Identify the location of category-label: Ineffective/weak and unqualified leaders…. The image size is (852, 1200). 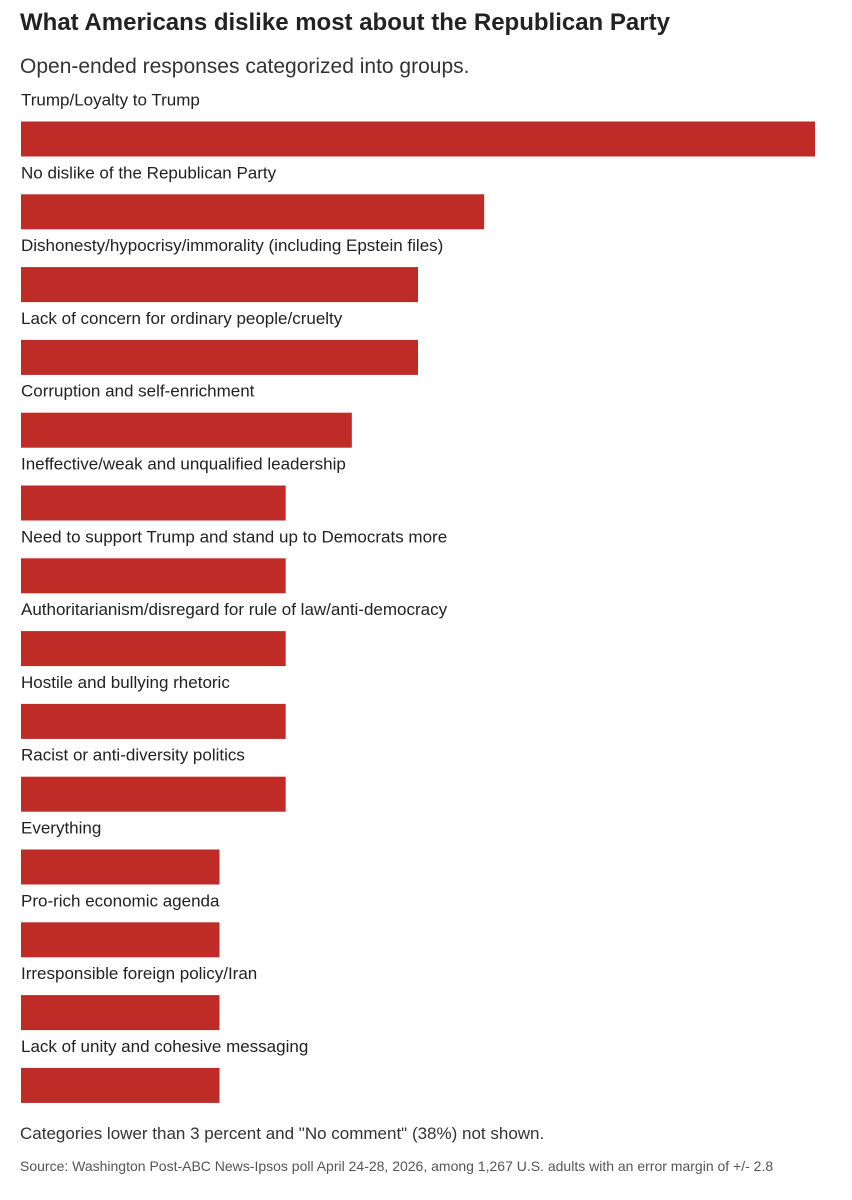
(183, 464).